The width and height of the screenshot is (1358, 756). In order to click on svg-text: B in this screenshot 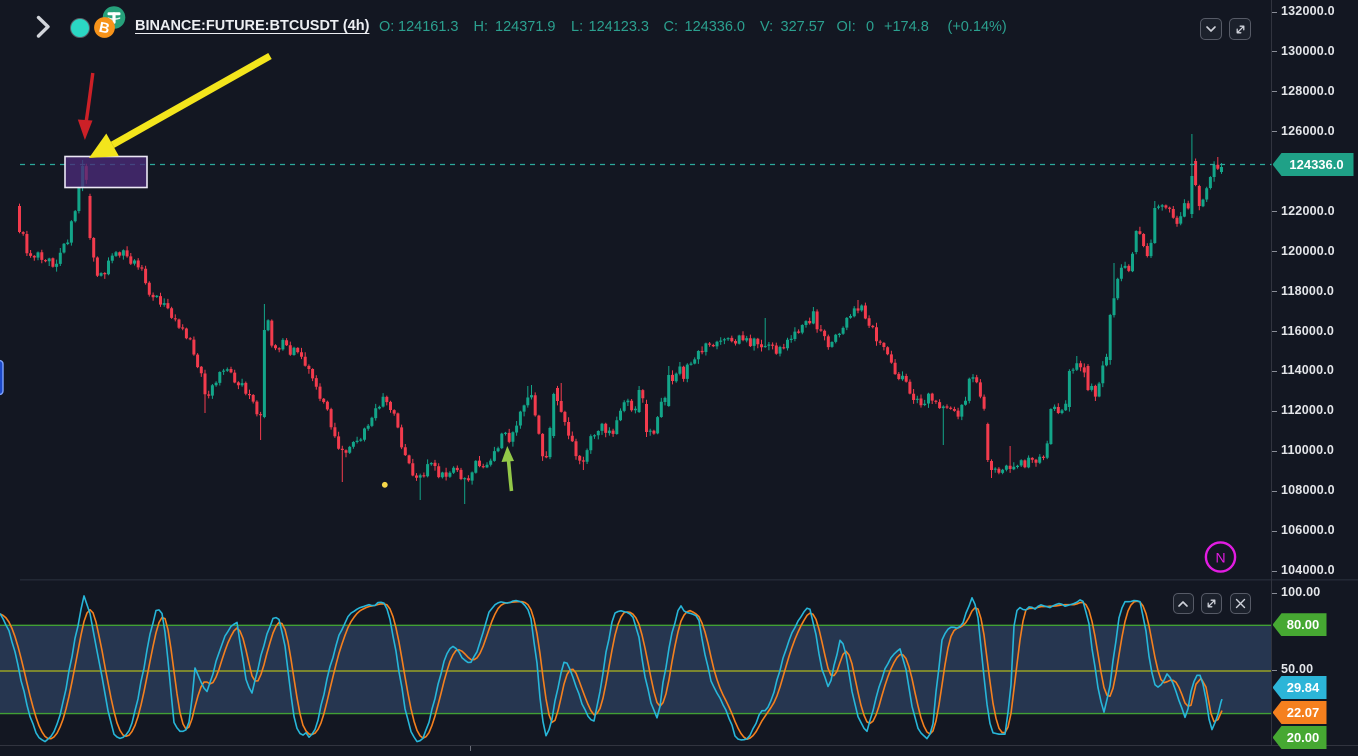, I will do `click(104, 29)`.